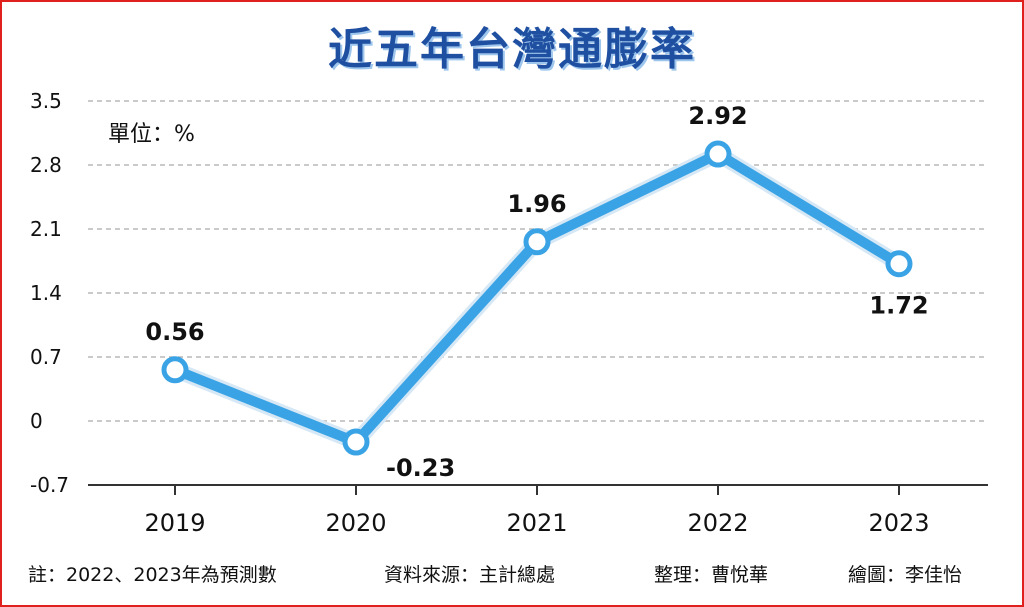 The image size is (1024, 607). I want to click on data-label: 1.96, so click(536, 204).